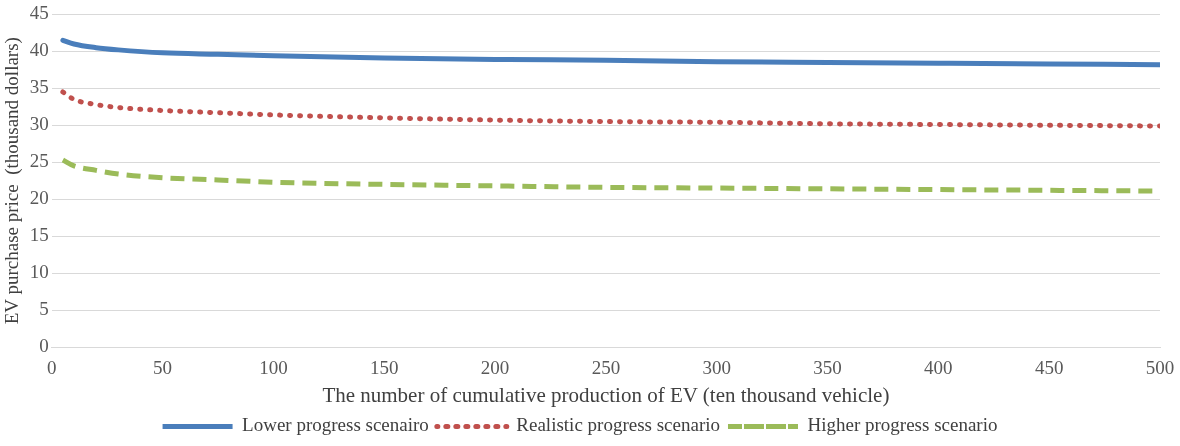 Image resolution: width=1180 pixels, height=446 pixels. Describe the element at coordinates (384, 368) in the screenshot. I see `x-tick-label: 150` at that location.